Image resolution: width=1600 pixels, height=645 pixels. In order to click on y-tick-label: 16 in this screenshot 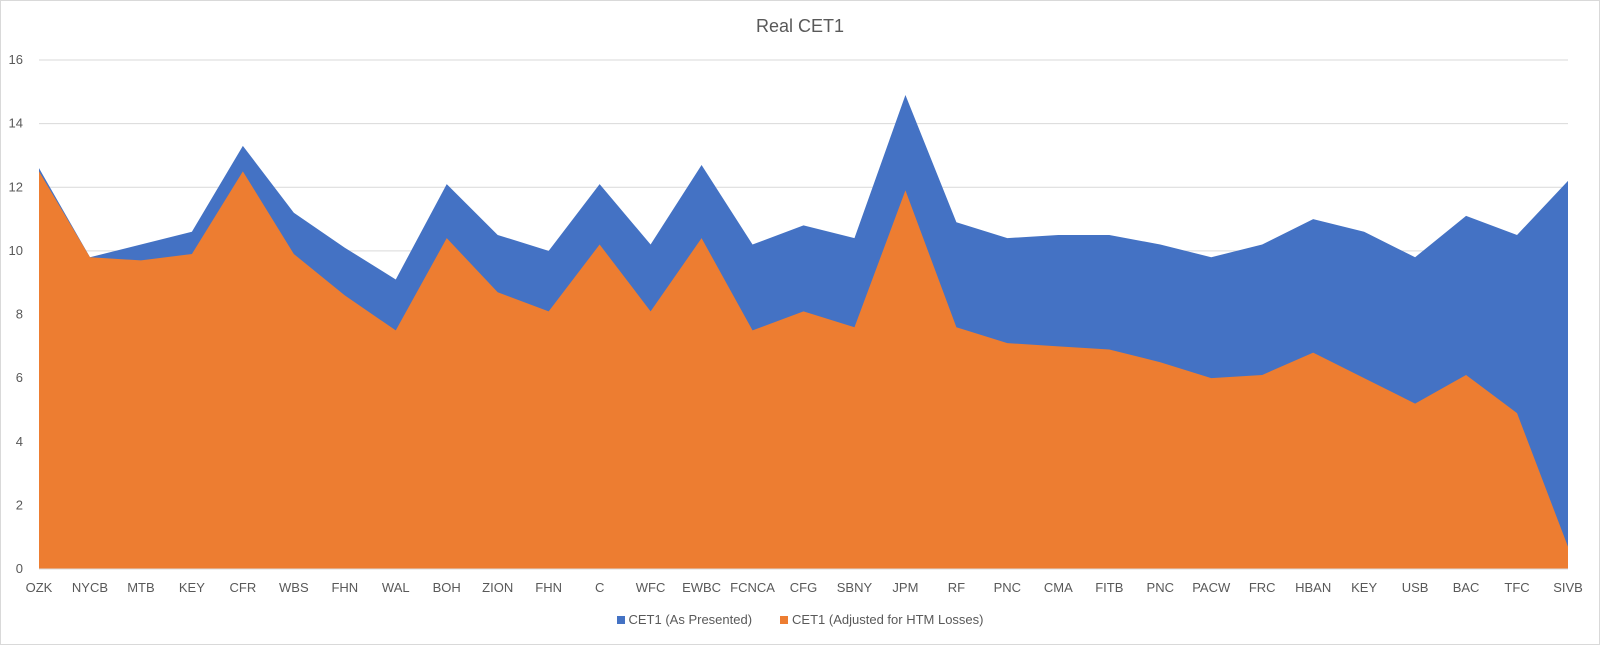, I will do `click(16, 59)`.